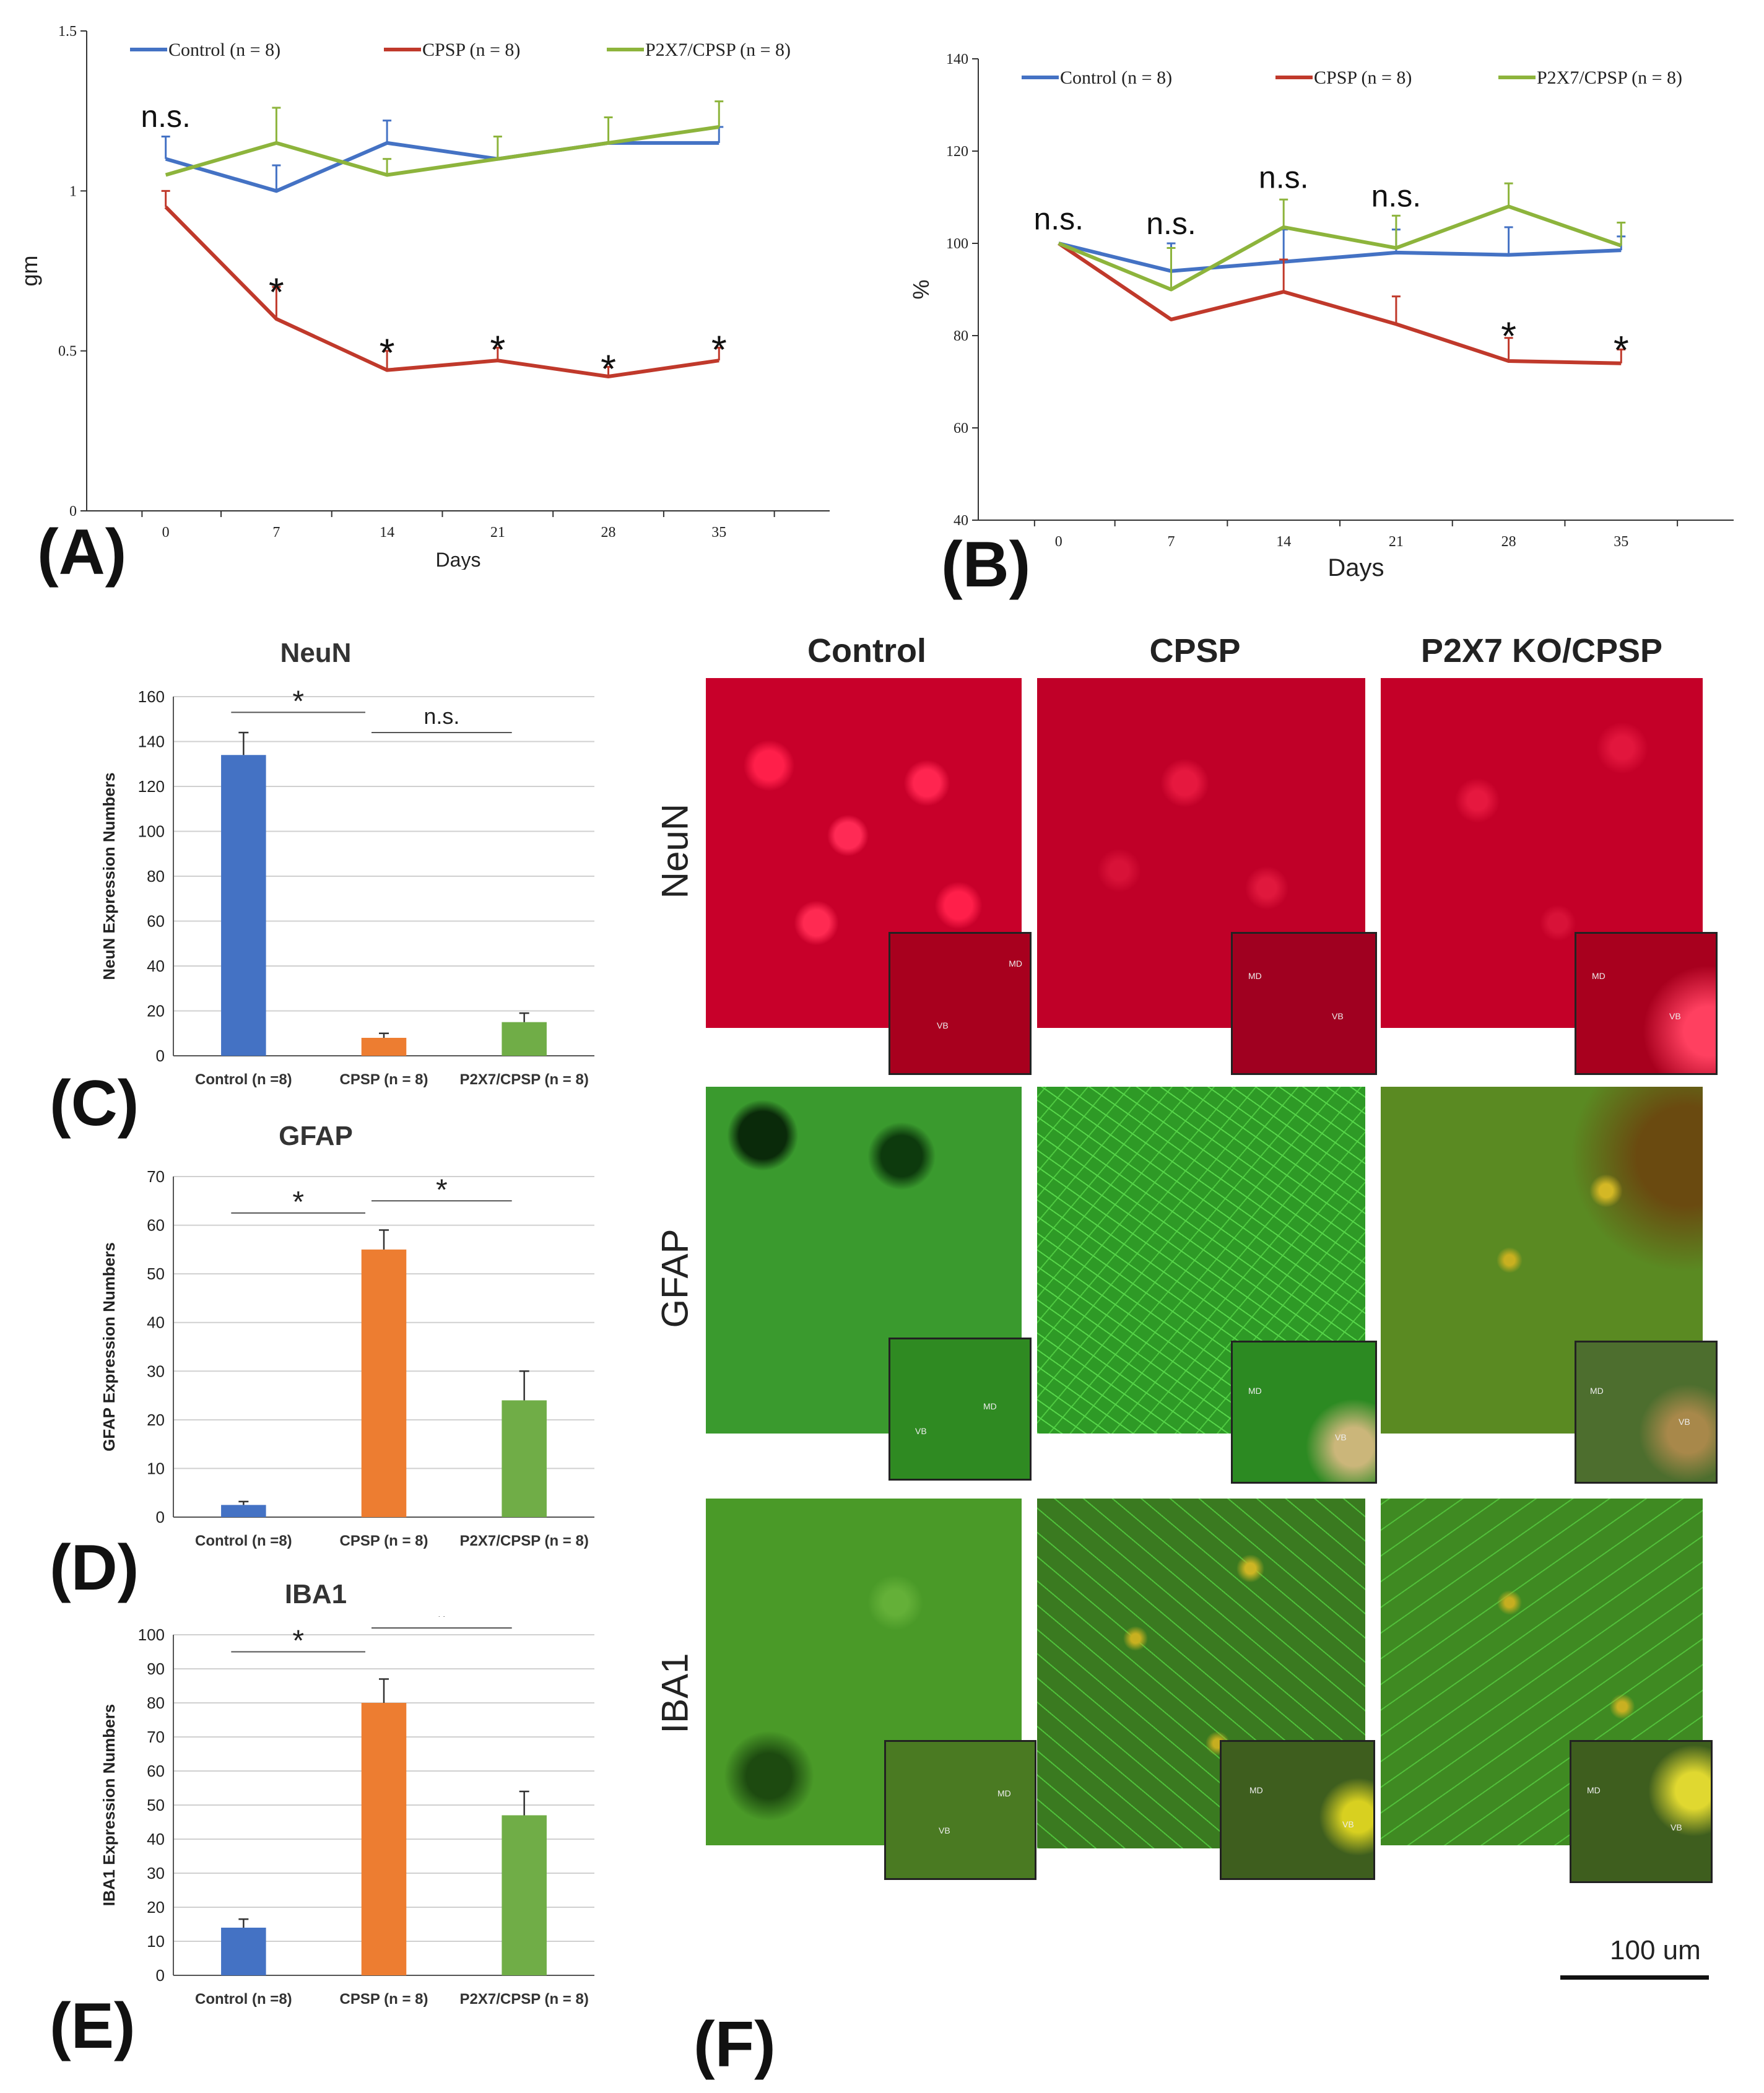 The image size is (1764, 2093). Describe the element at coordinates (735, 2045) in the screenshot. I see `panel-label-f: (F)` at that location.